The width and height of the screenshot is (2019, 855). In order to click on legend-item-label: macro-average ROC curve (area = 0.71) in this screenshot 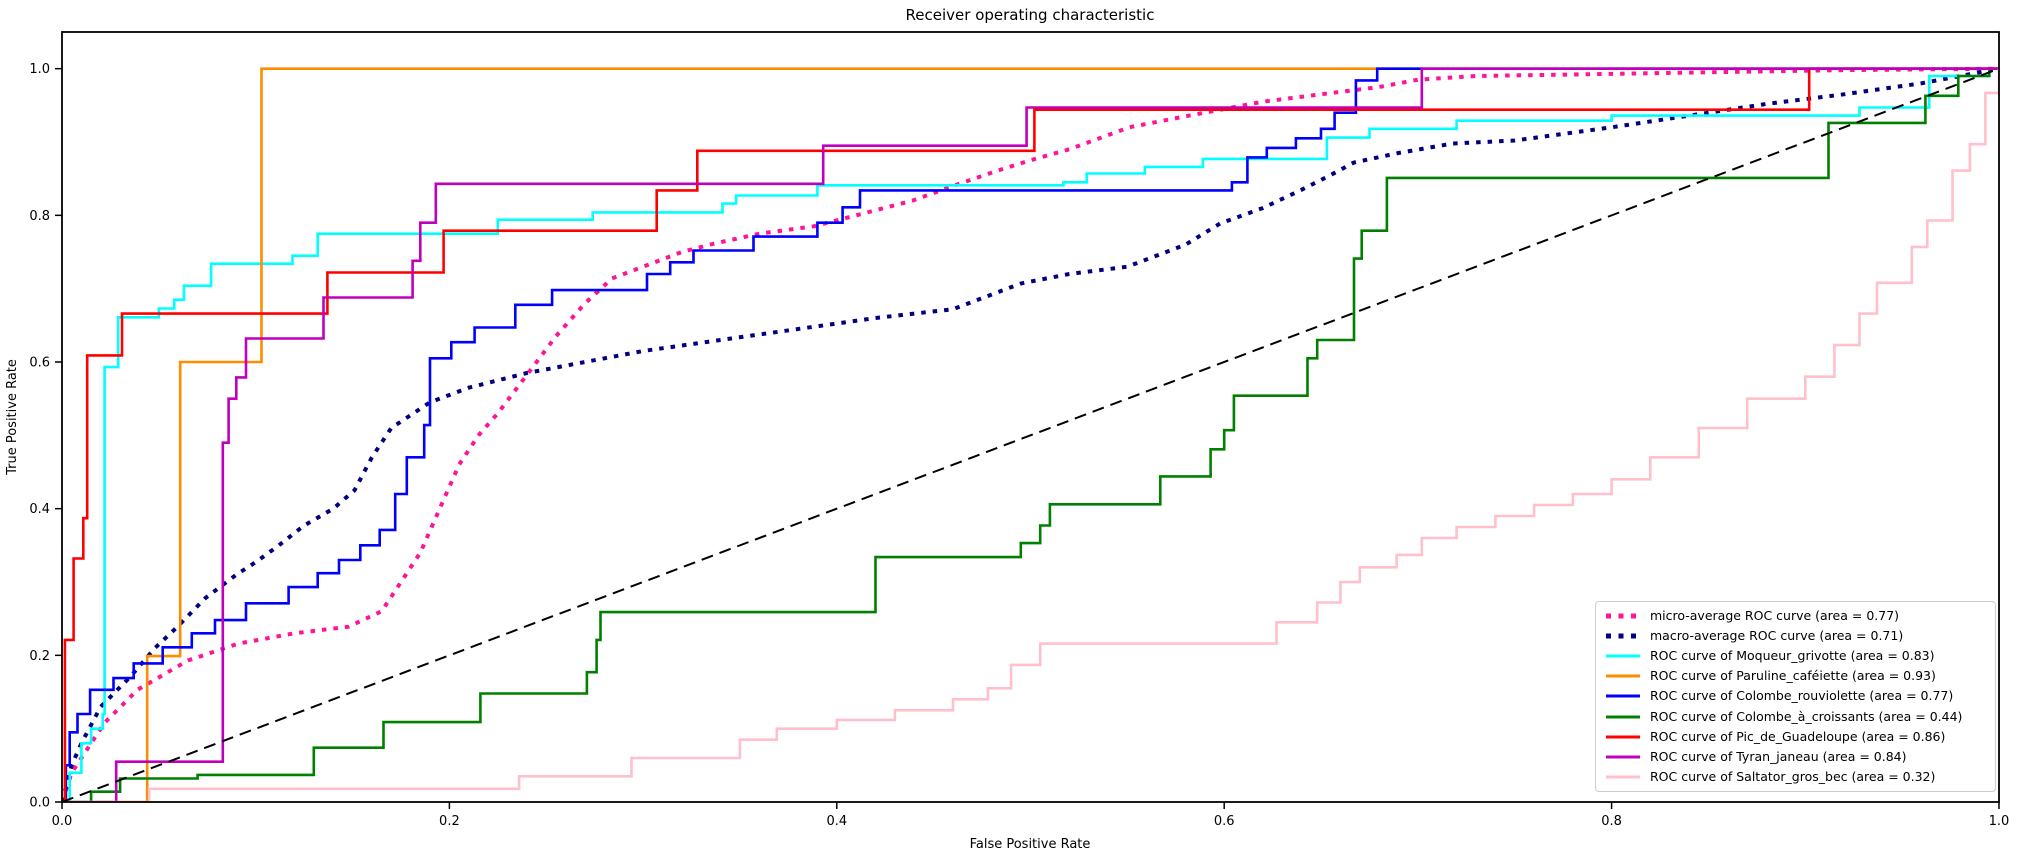, I will do `click(1777, 636)`.